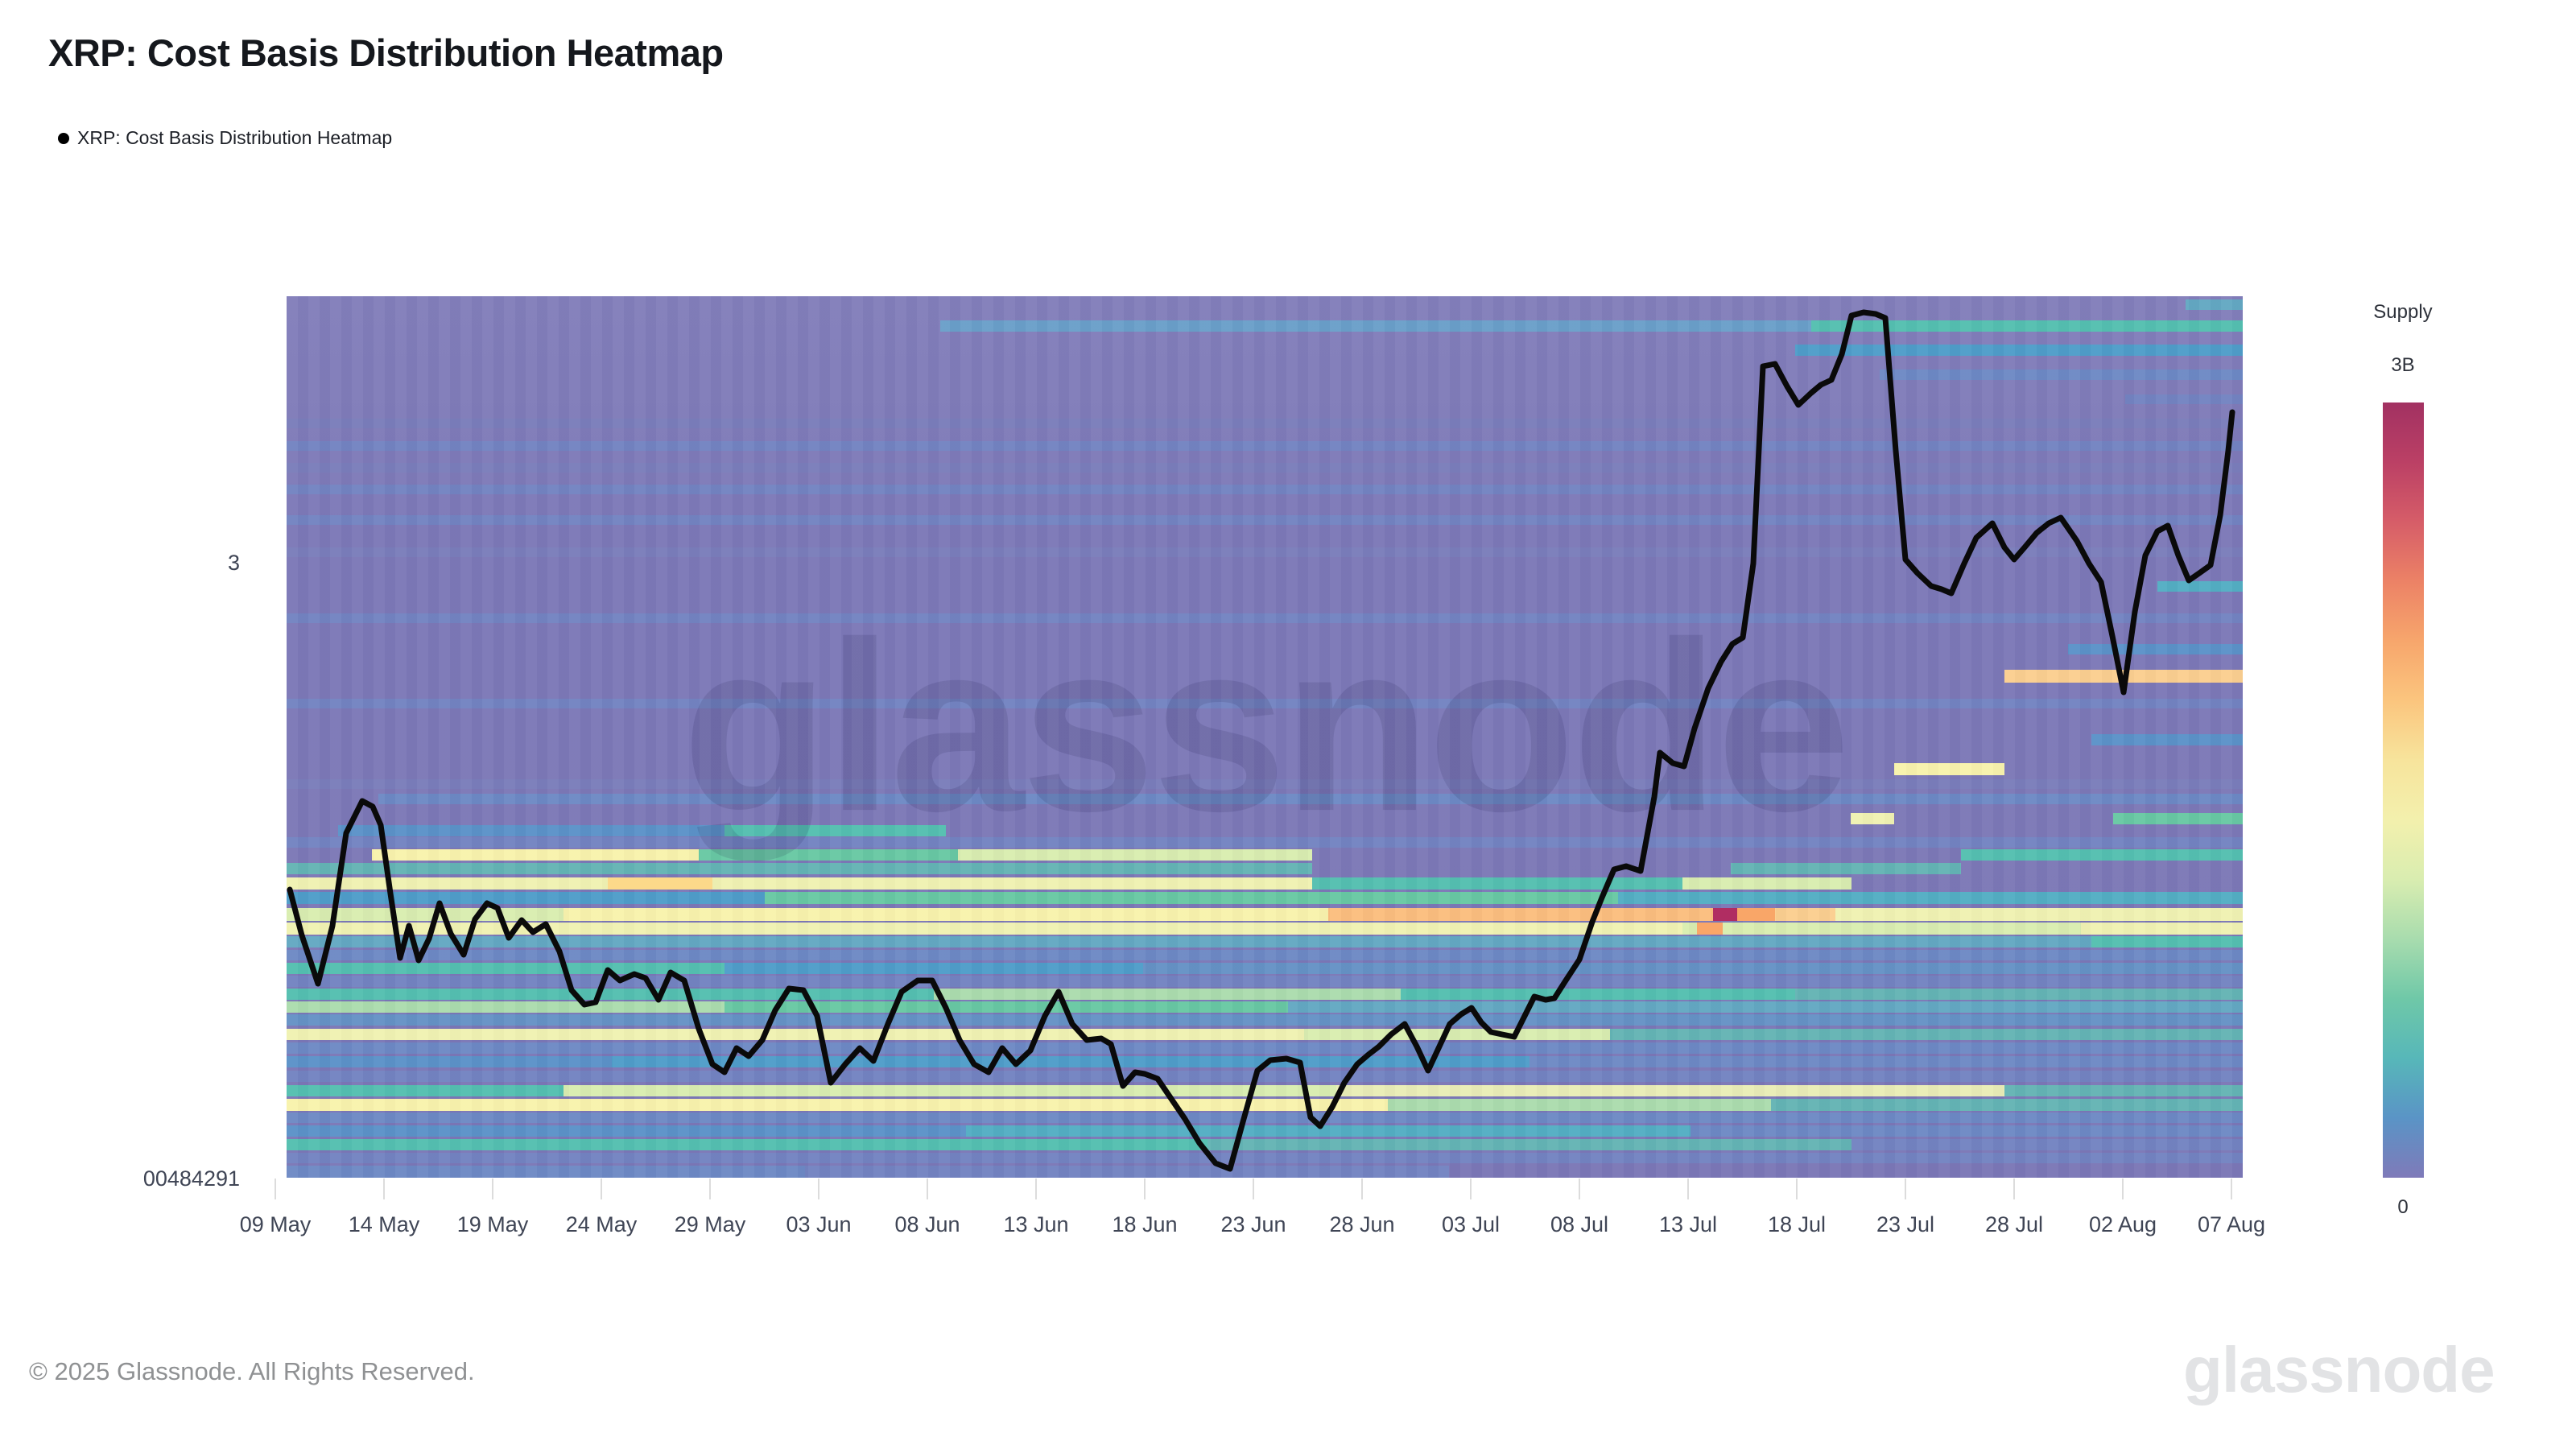  Describe the element at coordinates (2403, 1207) in the screenshot. I see `colorbar-min-label: 0` at that location.